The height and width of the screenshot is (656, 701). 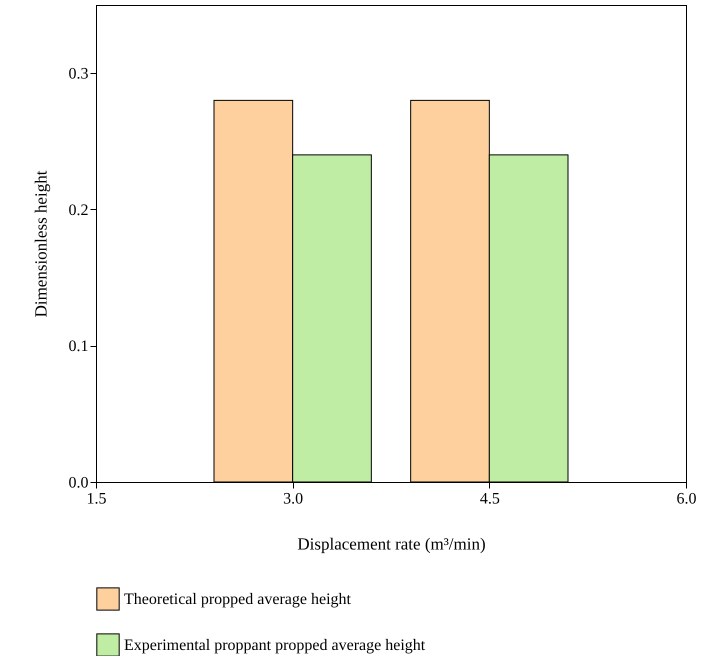 What do you see at coordinates (78, 210) in the screenshot?
I see `y-tick-label: 0.2` at bounding box center [78, 210].